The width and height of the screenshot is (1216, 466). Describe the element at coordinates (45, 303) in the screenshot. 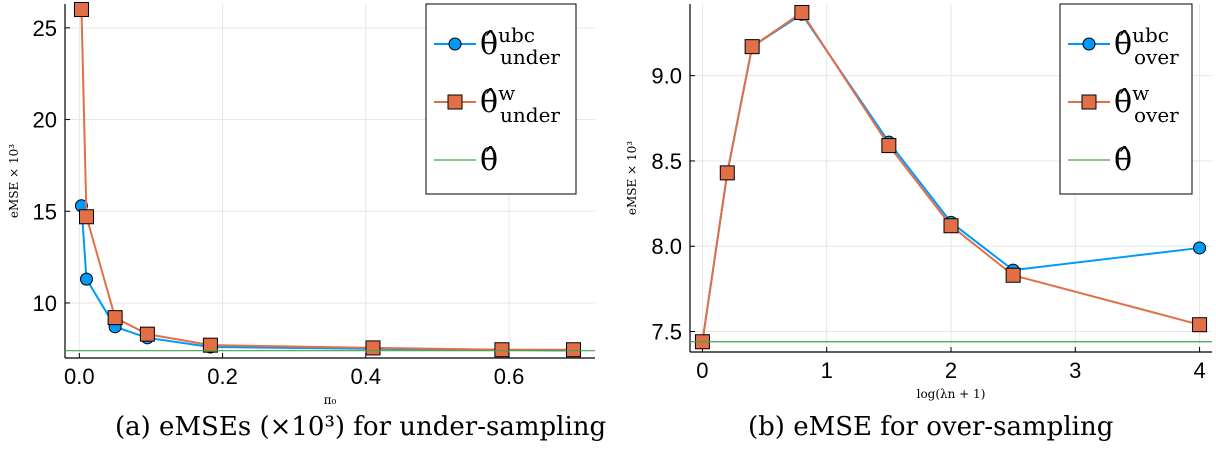

I see `y-tick-label: 10` at that location.